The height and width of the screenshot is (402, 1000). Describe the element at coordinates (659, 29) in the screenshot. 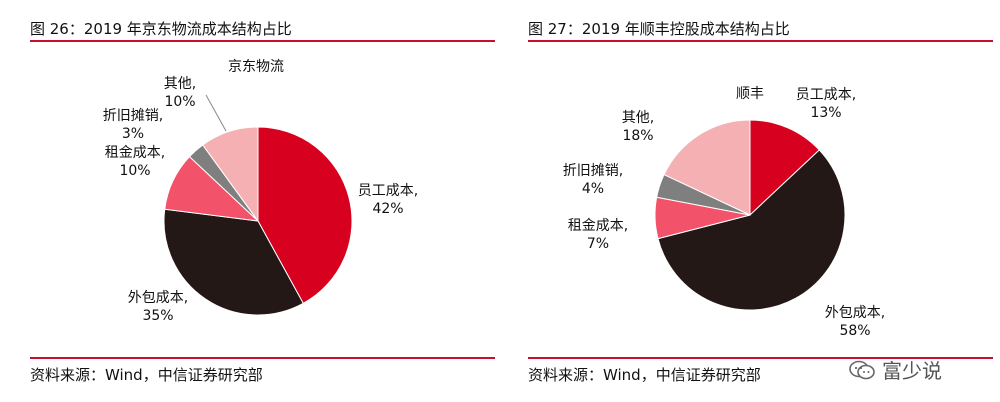

I see `chart-title: 图 27：2019 年顺丰控股成本结构占比` at that location.